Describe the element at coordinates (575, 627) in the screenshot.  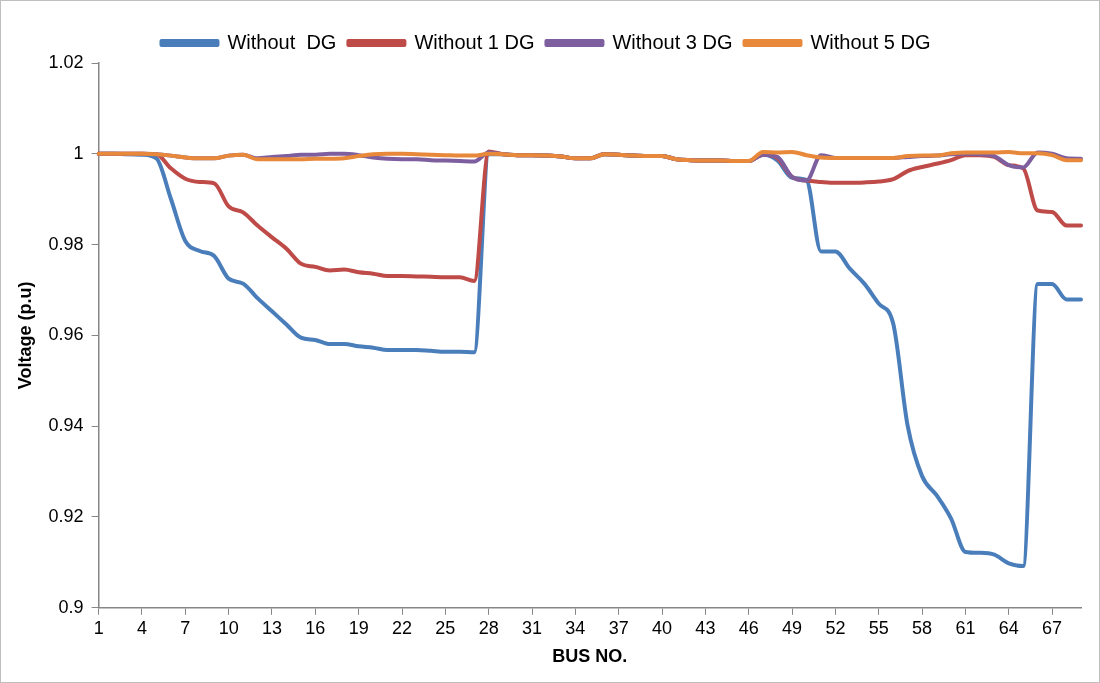
I see `x-tick-label: 34` at that location.